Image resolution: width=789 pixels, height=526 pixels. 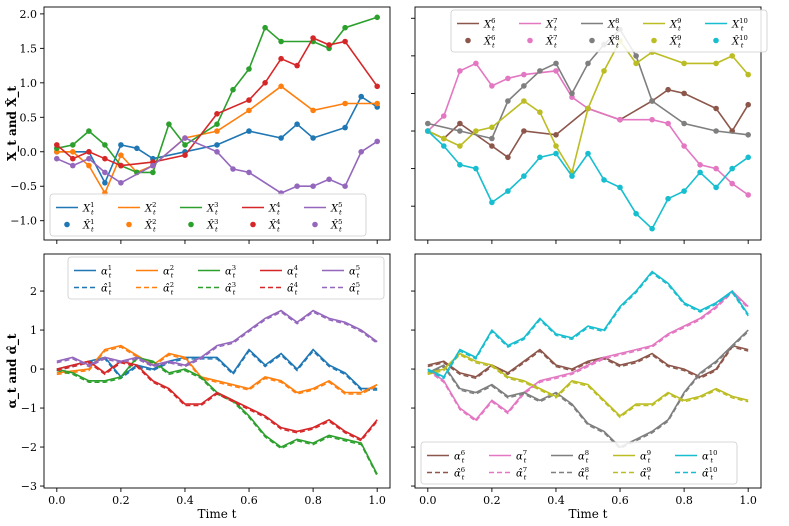 I want to click on y-tick-label: 0, so click(x=33, y=369).